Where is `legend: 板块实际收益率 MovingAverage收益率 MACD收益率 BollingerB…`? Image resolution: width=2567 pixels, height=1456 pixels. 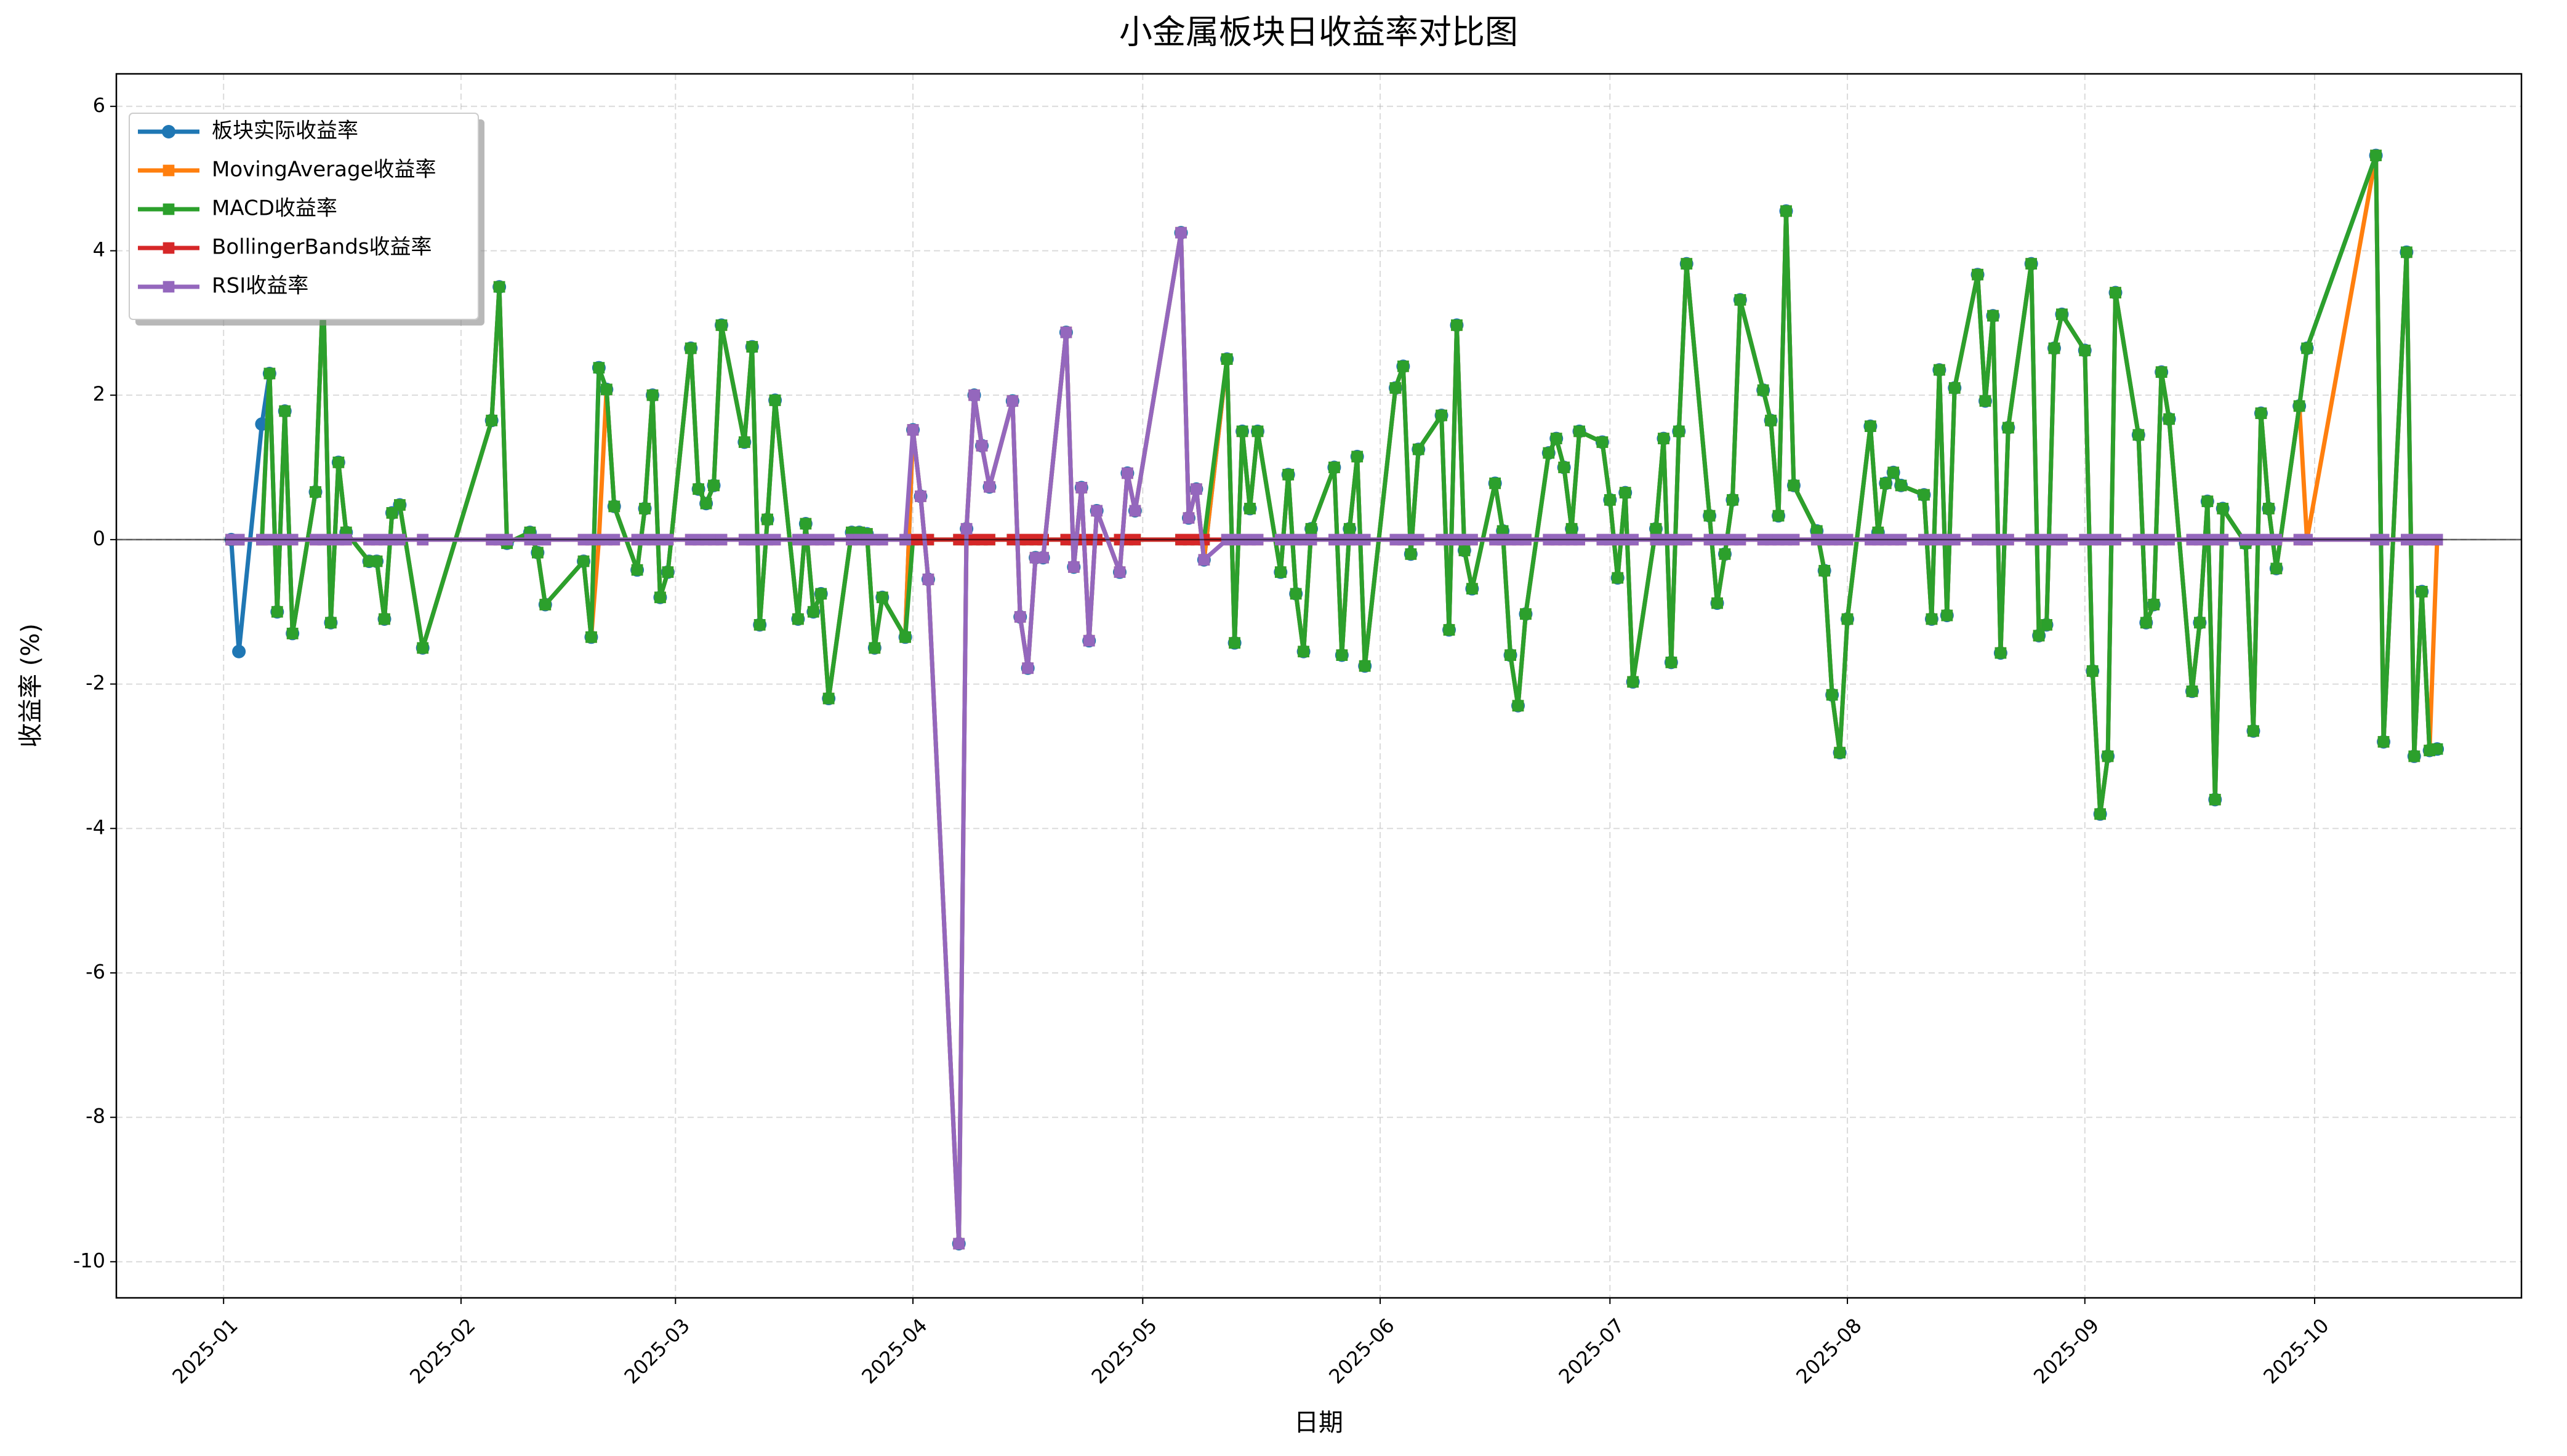 legend: 板块实际收益率 MovingAverage收益率 MACD收益率 BollingerB… is located at coordinates (306, 219).